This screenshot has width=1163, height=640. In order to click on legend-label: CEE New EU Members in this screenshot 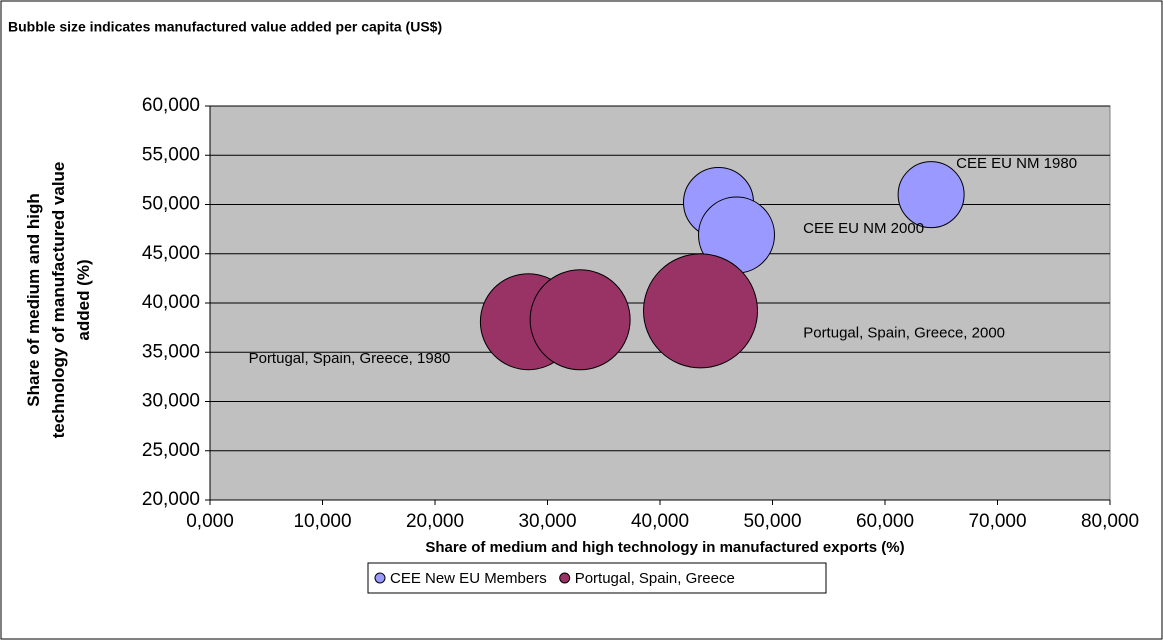, I will do `click(468, 578)`.